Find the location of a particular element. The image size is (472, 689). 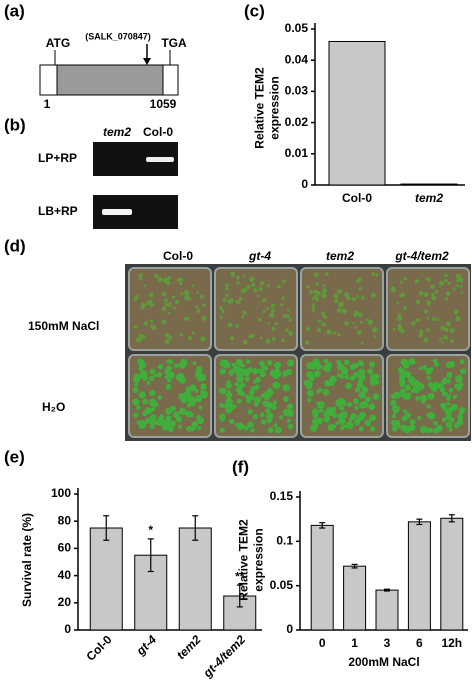

y-axis-label: expression is located at coordinates (275, 107).